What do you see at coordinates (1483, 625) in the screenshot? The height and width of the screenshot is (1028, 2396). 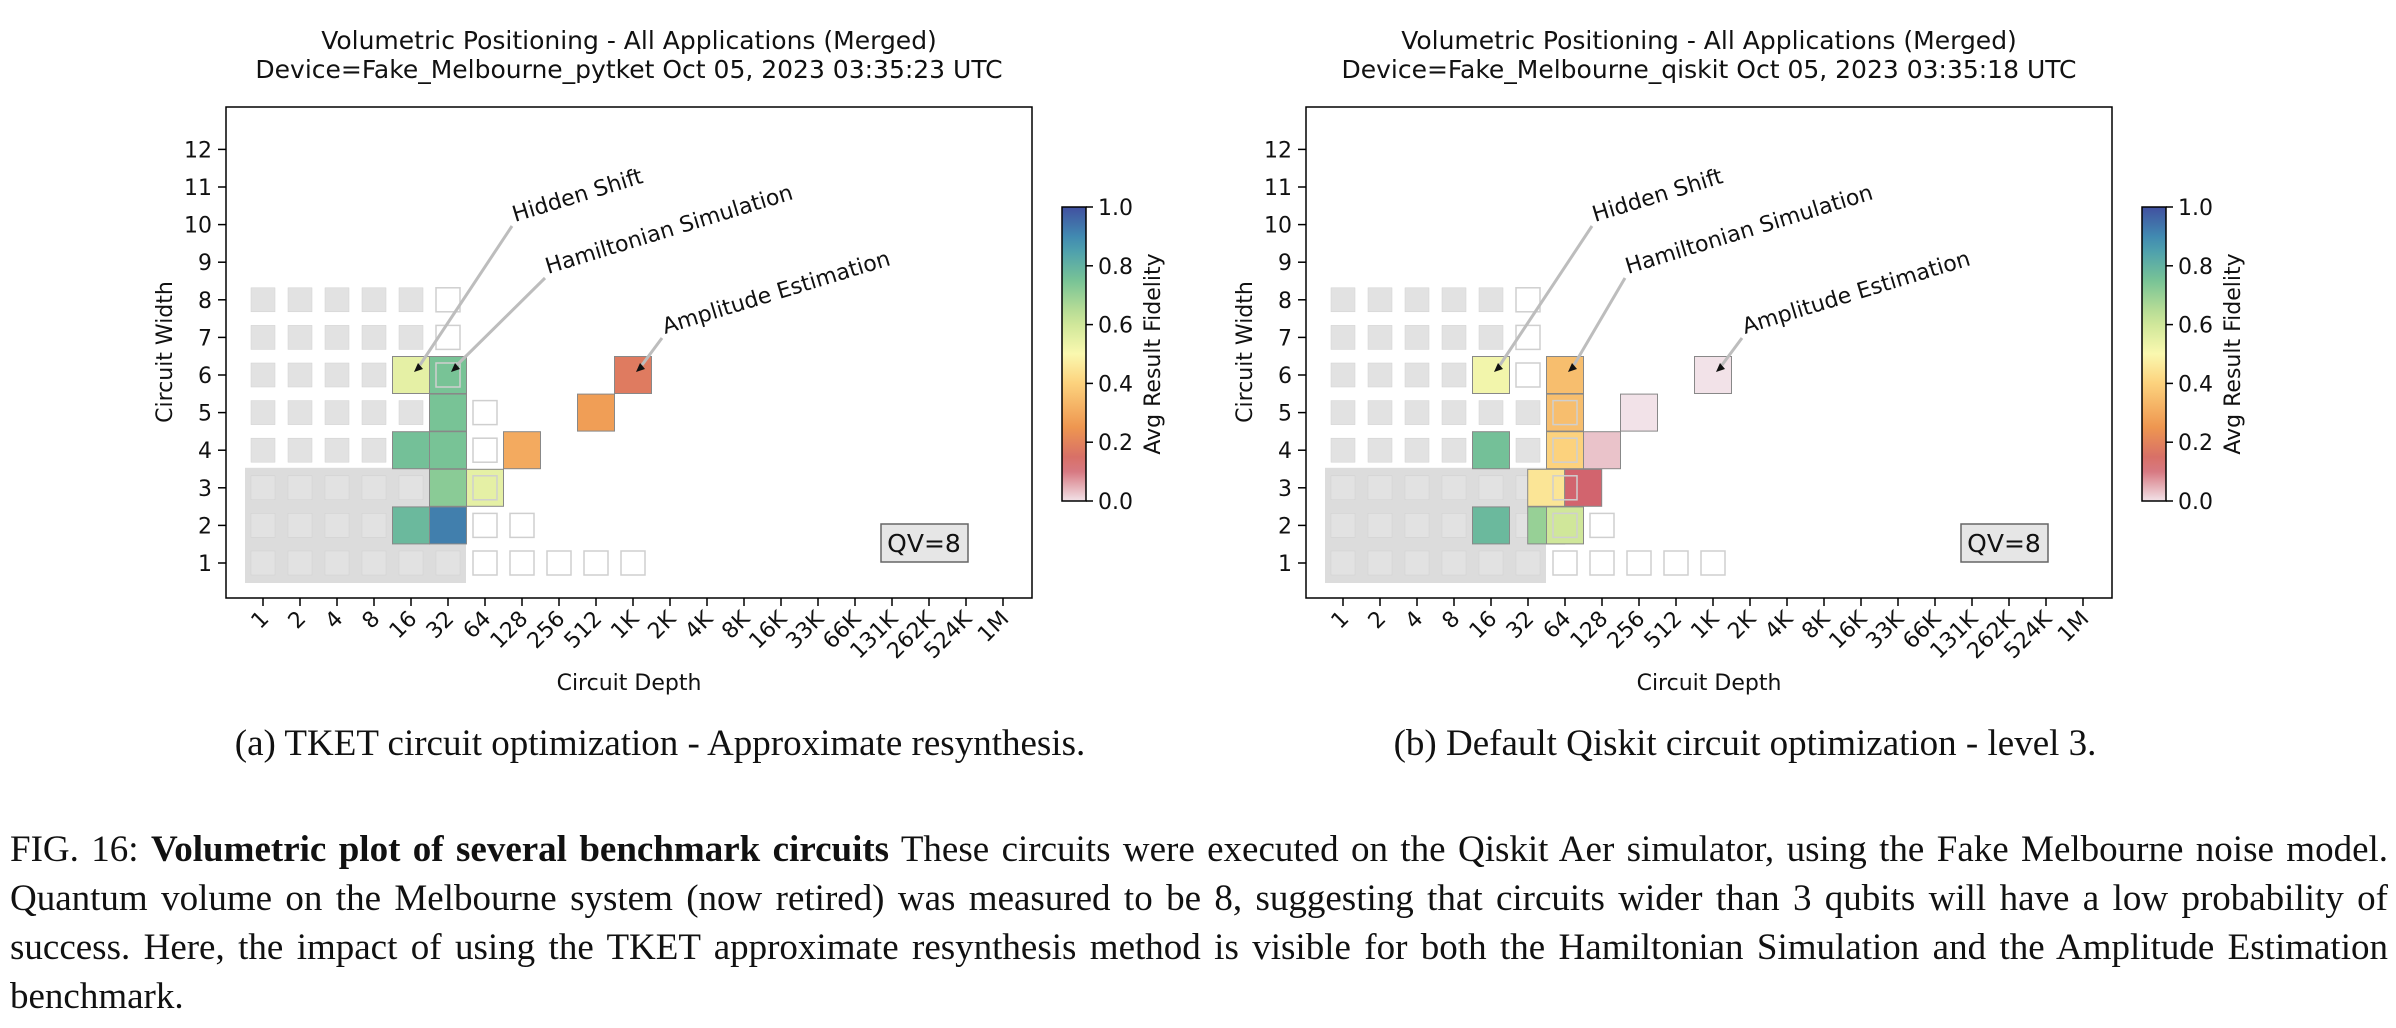 I see `x-tick-label: 16` at bounding box center [1483, 625].